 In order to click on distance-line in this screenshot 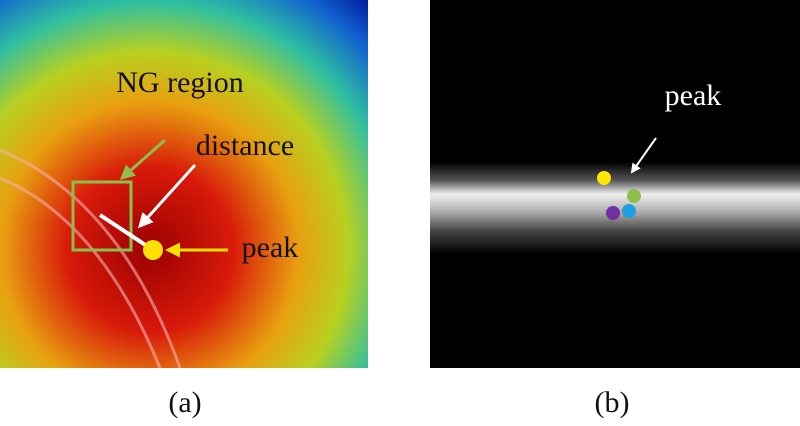, I will do `click(126, 232)`.